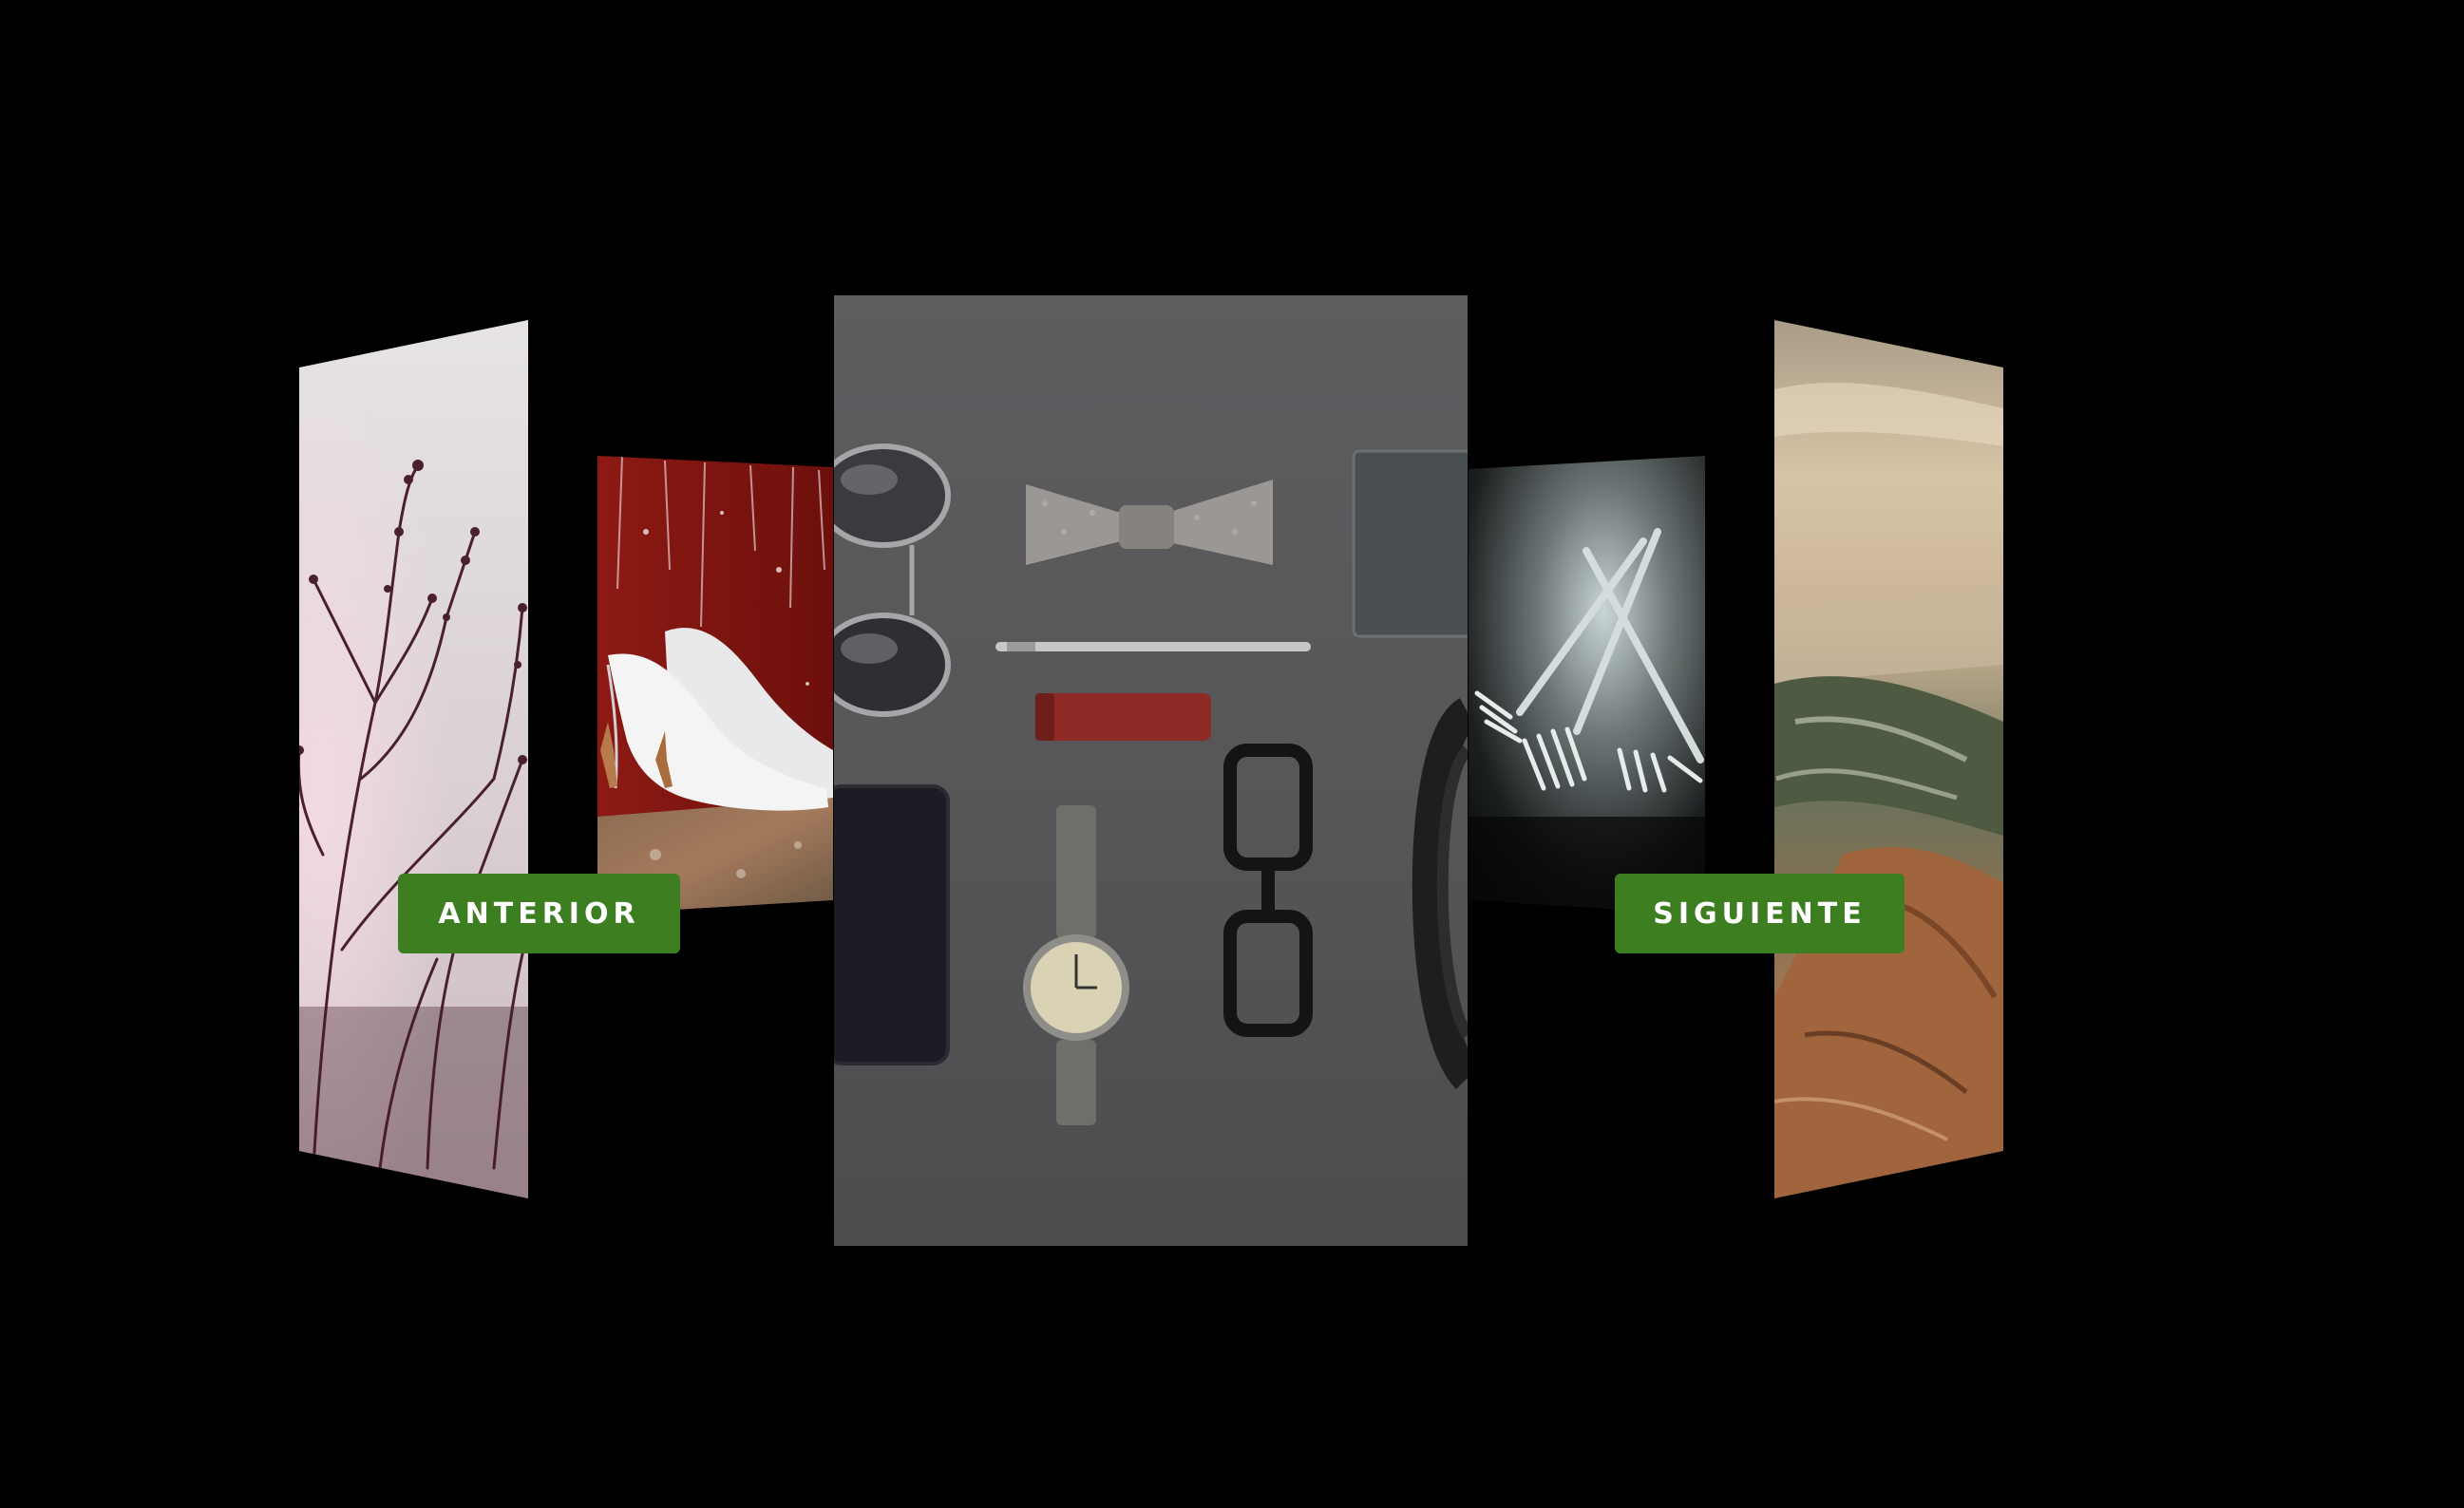 The width and height of the screenshot is (2464, 1508). What do you see at coordinates (1591, 683) in the screenshot?
I see `slide-forks-image` at bounding box center [1591, 683].